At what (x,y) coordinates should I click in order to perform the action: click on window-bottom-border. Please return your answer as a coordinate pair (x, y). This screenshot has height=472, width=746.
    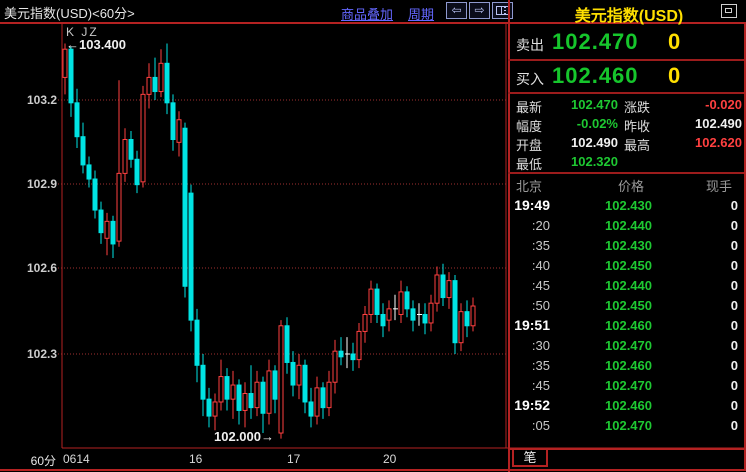
    Looking at the image, I should click on (373, 470).